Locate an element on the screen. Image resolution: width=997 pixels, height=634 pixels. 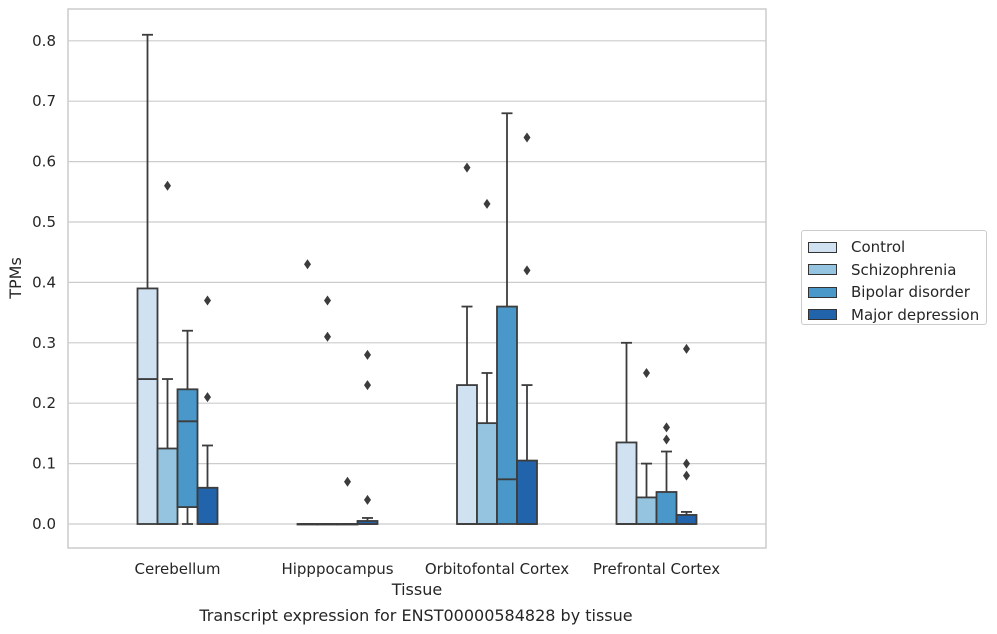
y-tick-labels: 0.0 0.1 0.2 0.3 0.4 0.5 0.6 0.7 0.8 is located at coordinates (44, 282).